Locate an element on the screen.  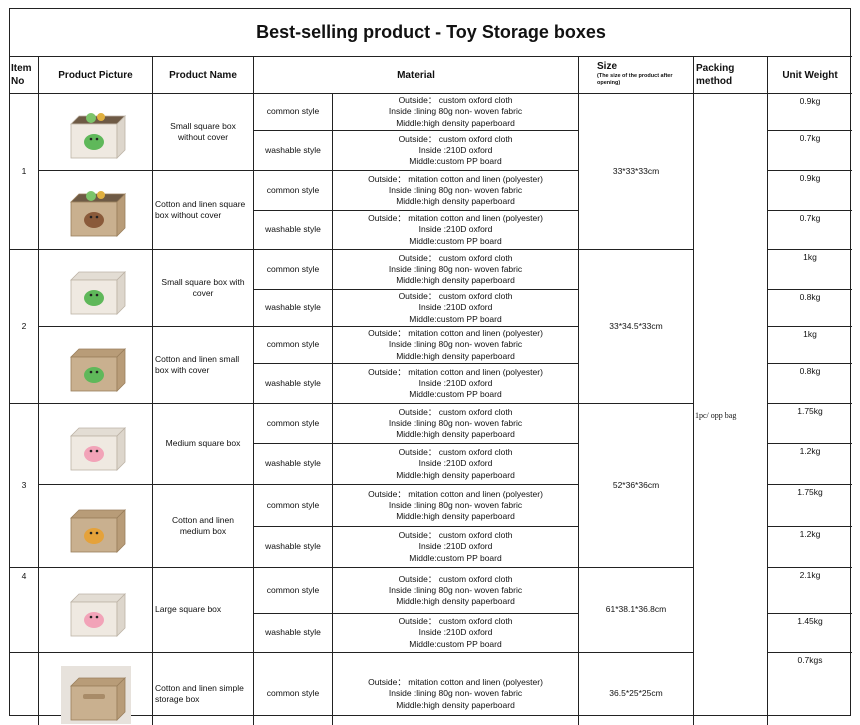
header-packing-method: Packing method is located at coordinates (730, 75).